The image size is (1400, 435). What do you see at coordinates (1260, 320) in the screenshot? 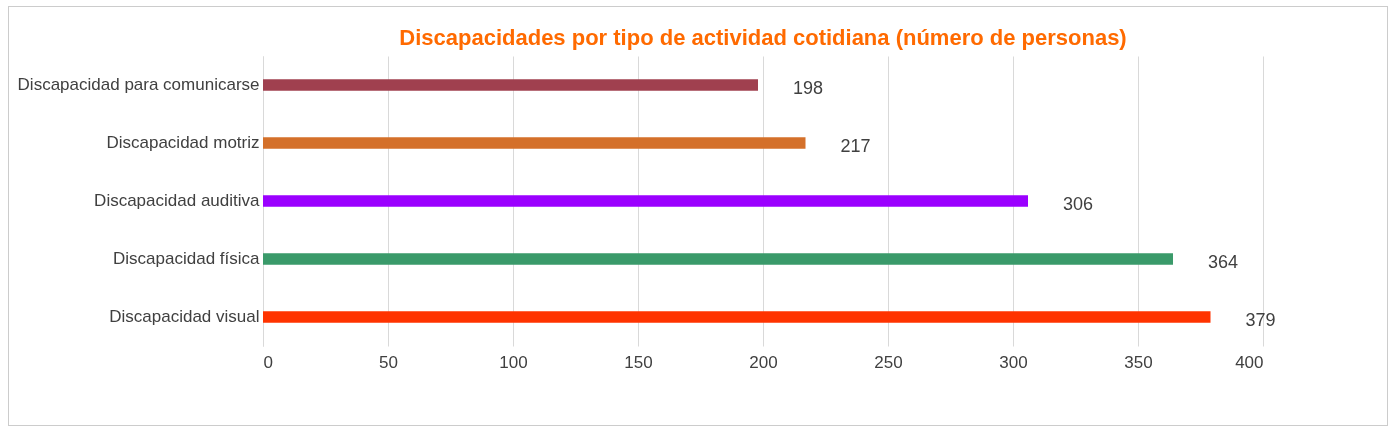
I see `data-label: 379` at bounding box center [1260, 320].